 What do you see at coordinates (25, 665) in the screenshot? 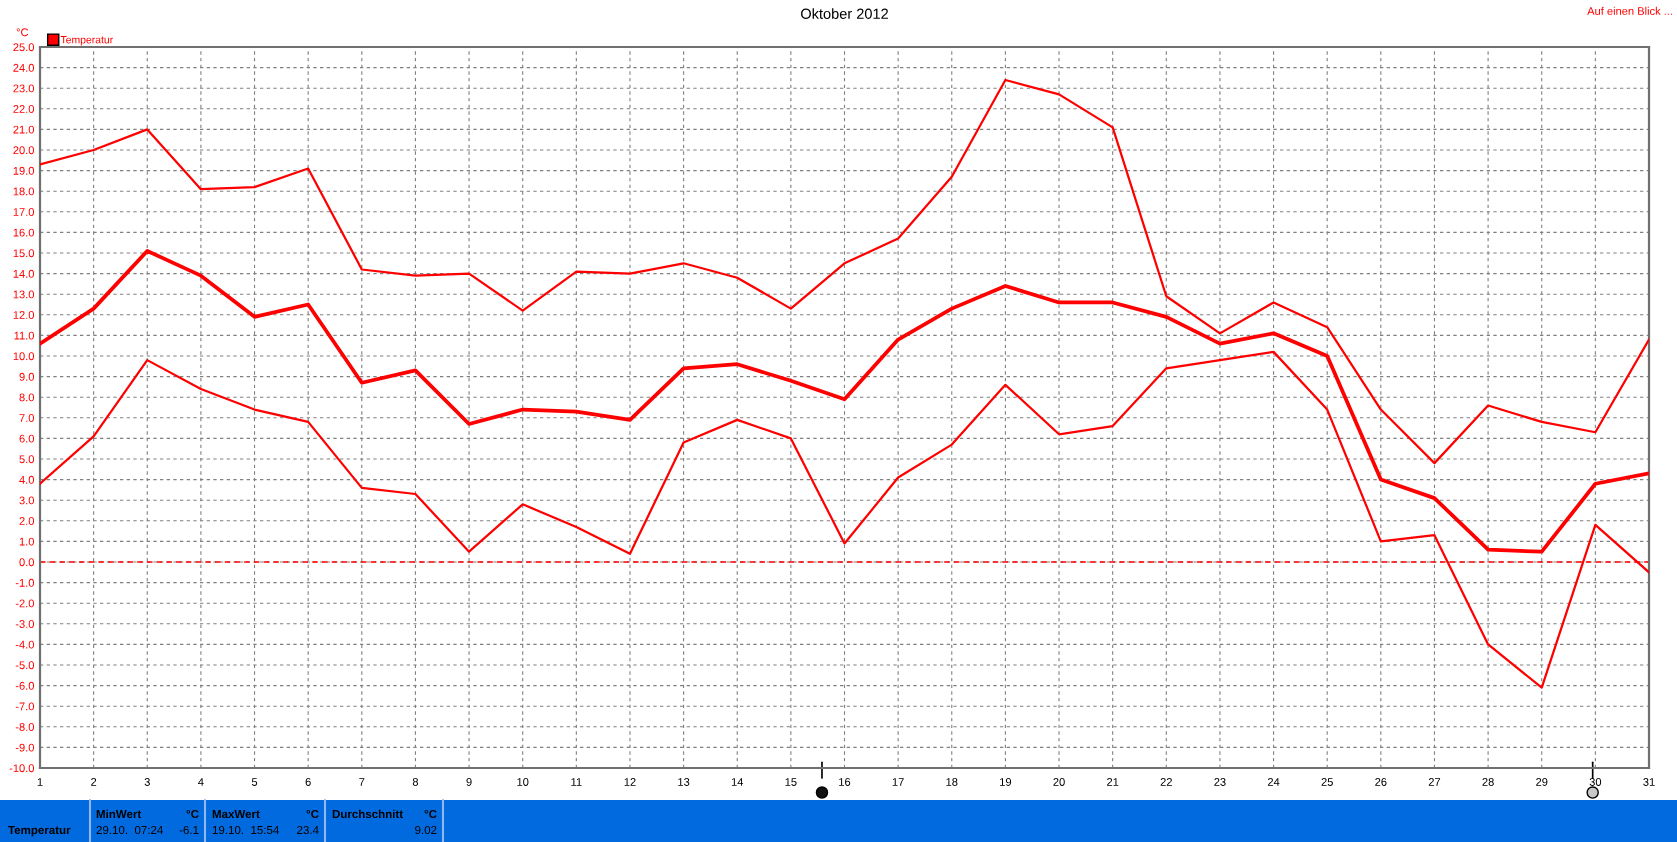
I see `y-tick-label: -5.0` at bounding box center [25, 665].